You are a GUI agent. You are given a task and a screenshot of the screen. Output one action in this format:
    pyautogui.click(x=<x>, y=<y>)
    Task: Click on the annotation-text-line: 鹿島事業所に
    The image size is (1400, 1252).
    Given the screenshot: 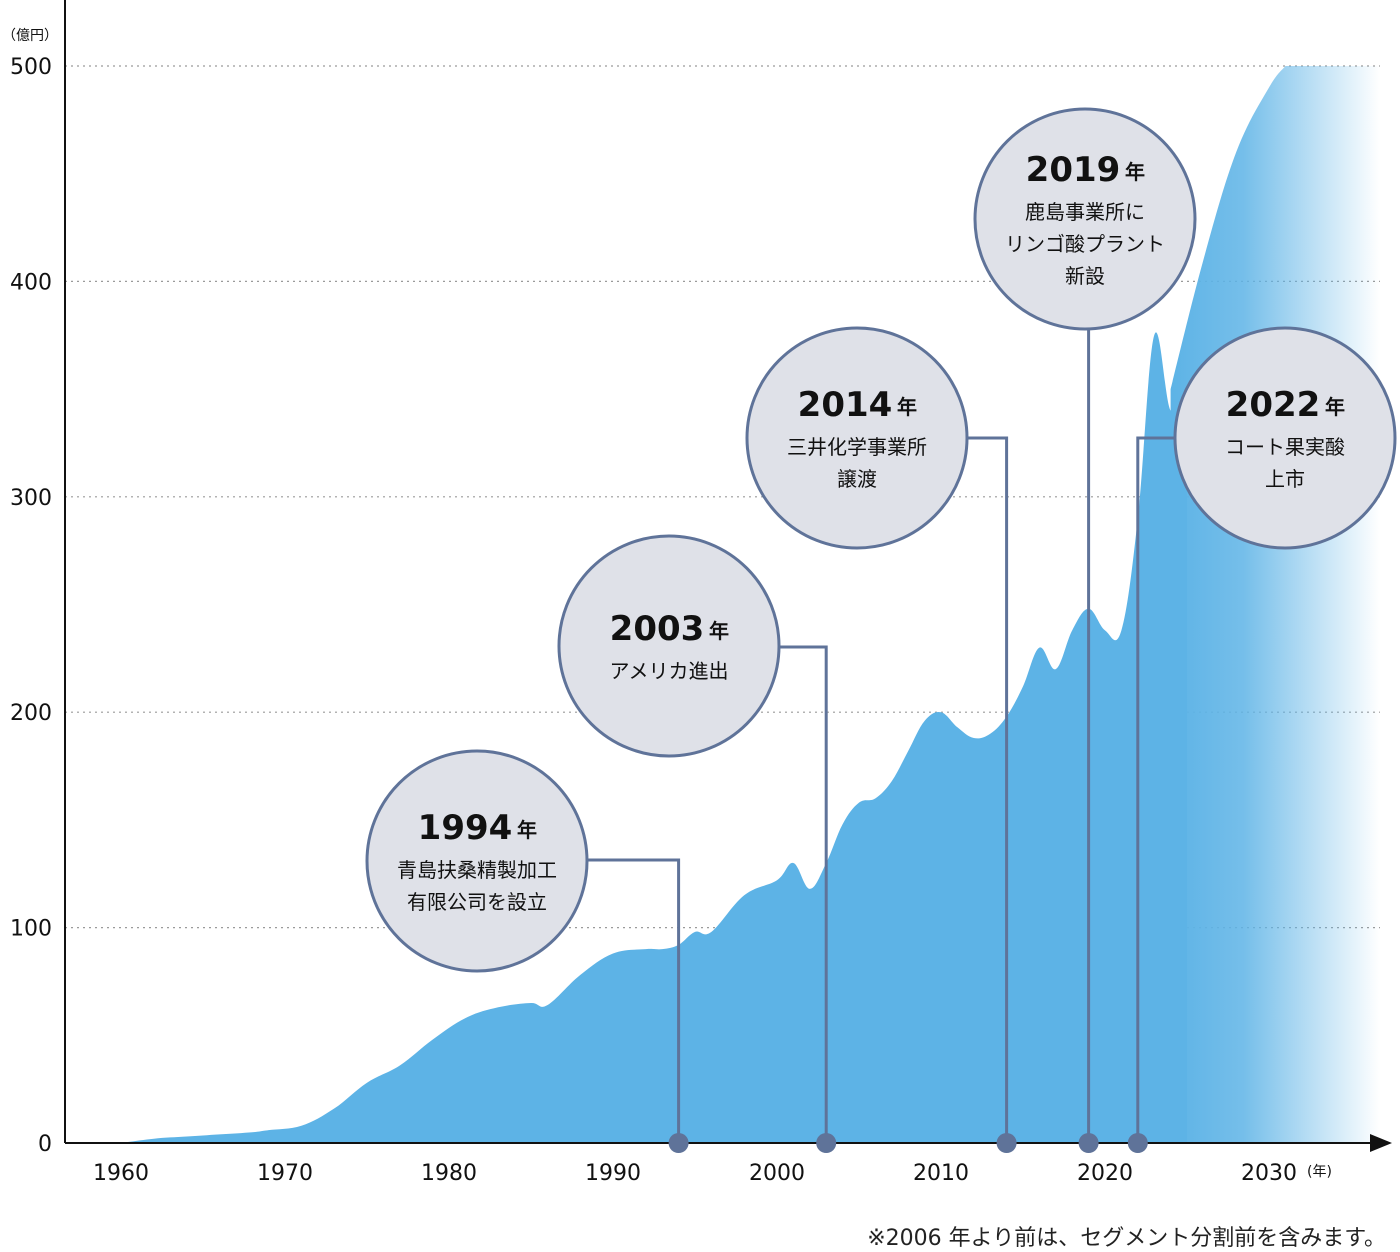 What is the action you would take?
    pyautogui.click(x=1085, y=212)
    